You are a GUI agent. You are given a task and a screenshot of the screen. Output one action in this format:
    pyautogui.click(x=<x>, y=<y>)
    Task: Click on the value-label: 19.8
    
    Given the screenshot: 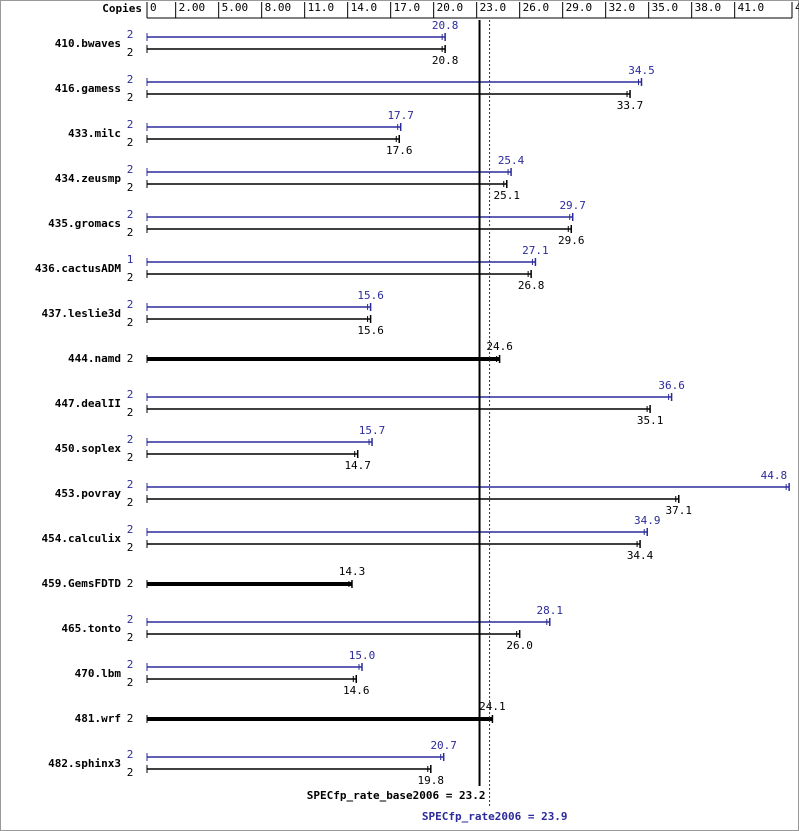 What is the action you would take?
    pyautogui.click(x=431, y=780)
    